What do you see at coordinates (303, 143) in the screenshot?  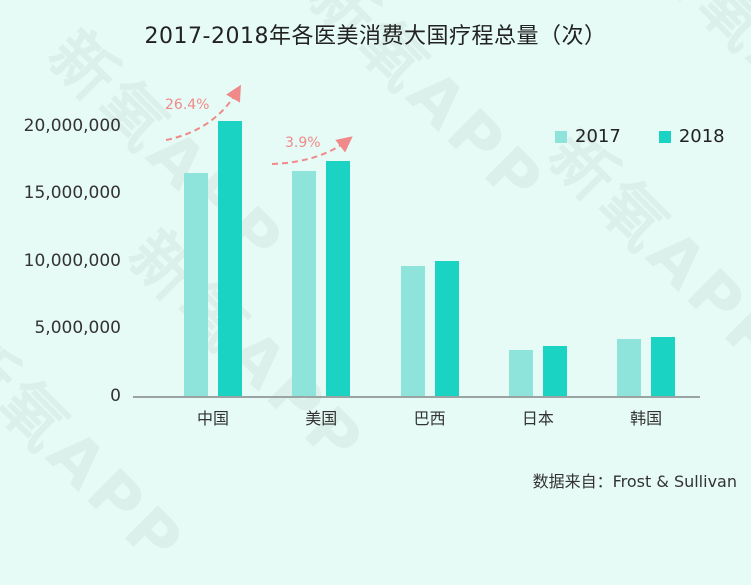 I see `growth-label-usa: 3.9%` at bounding box center [303, 143].